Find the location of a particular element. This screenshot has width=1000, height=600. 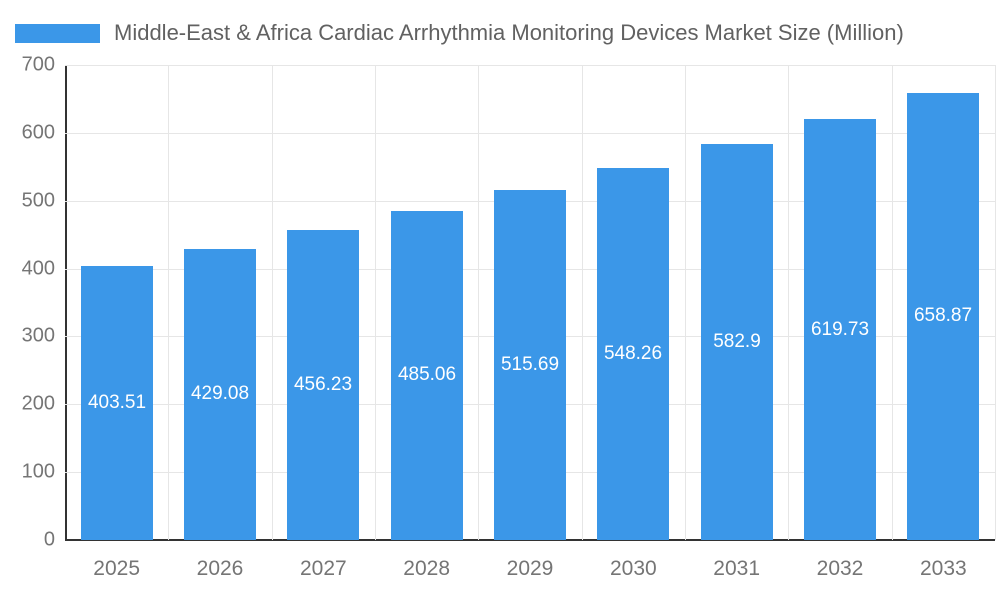

bar-value-label: 456.23 is located at coordinates (323, 385).